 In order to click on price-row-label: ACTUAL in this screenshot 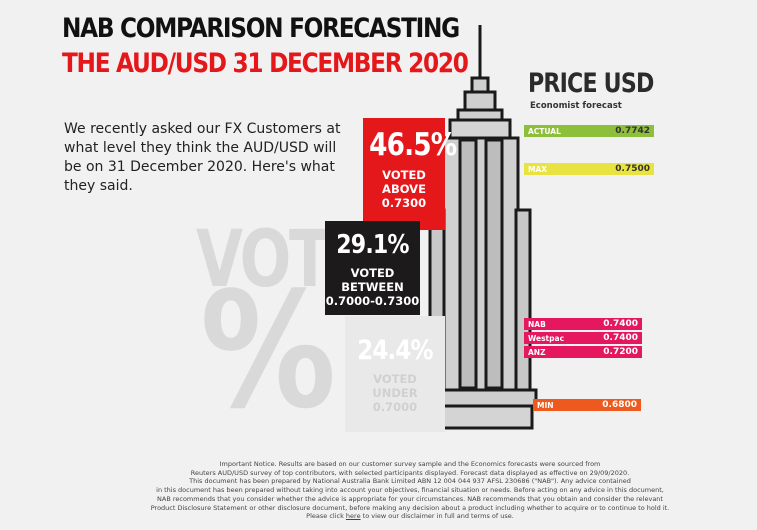, I will do `click(544, 131)`.